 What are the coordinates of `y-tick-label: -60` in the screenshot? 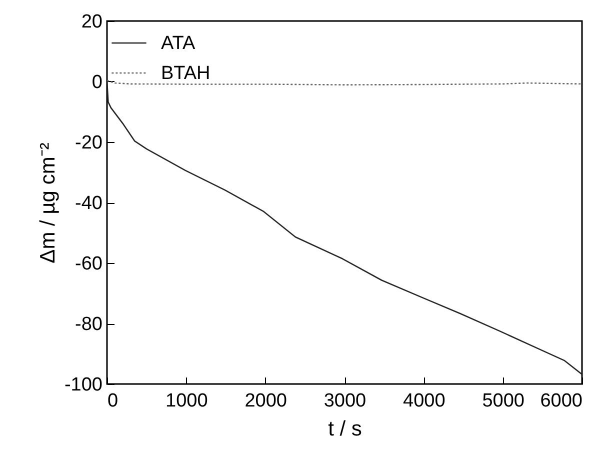 It's located at (88, 264).